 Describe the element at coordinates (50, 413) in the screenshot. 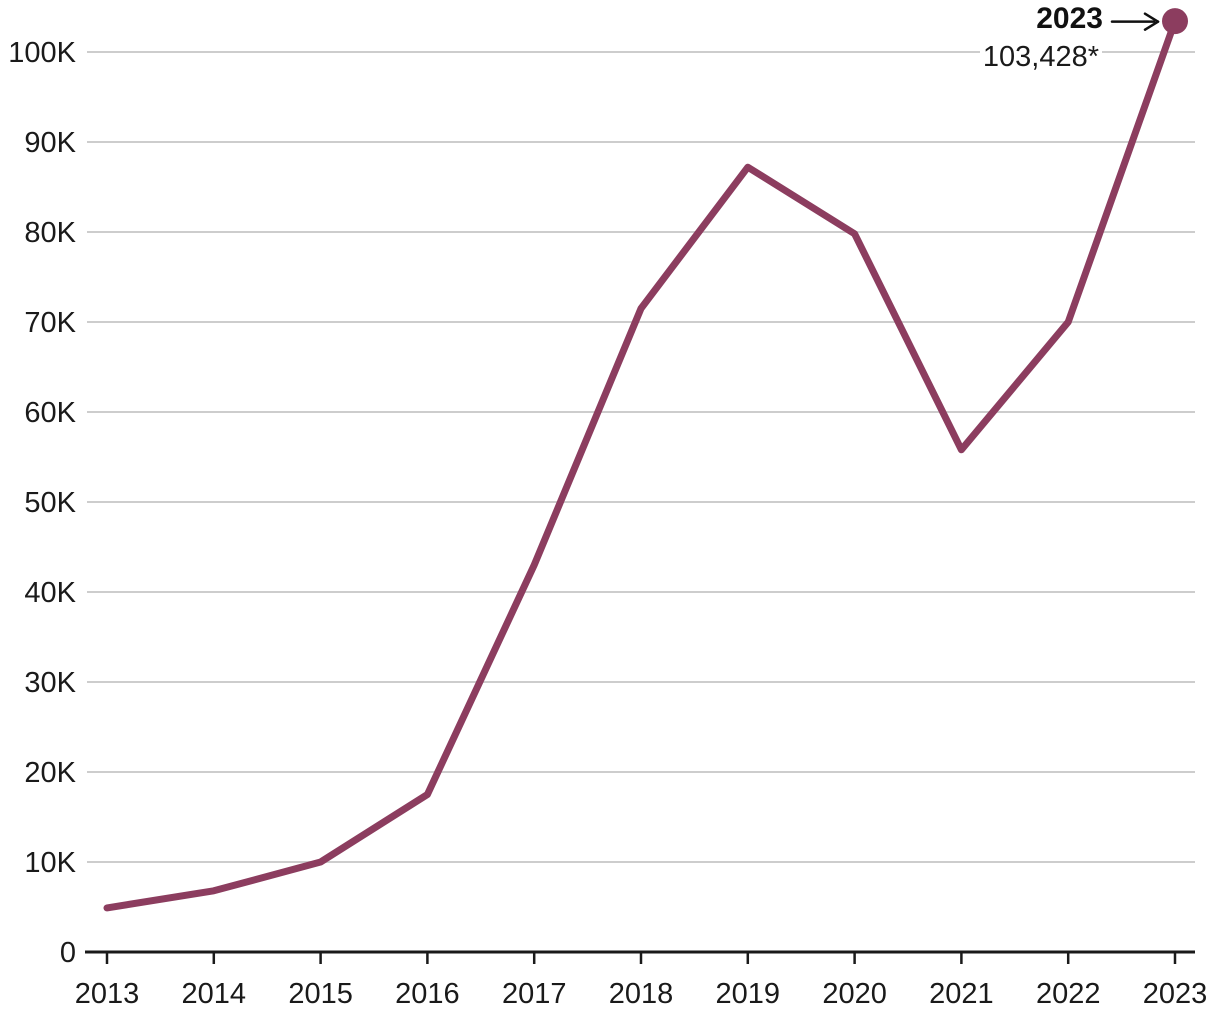

I see `y-axis-tick-label: 60K` at that location.